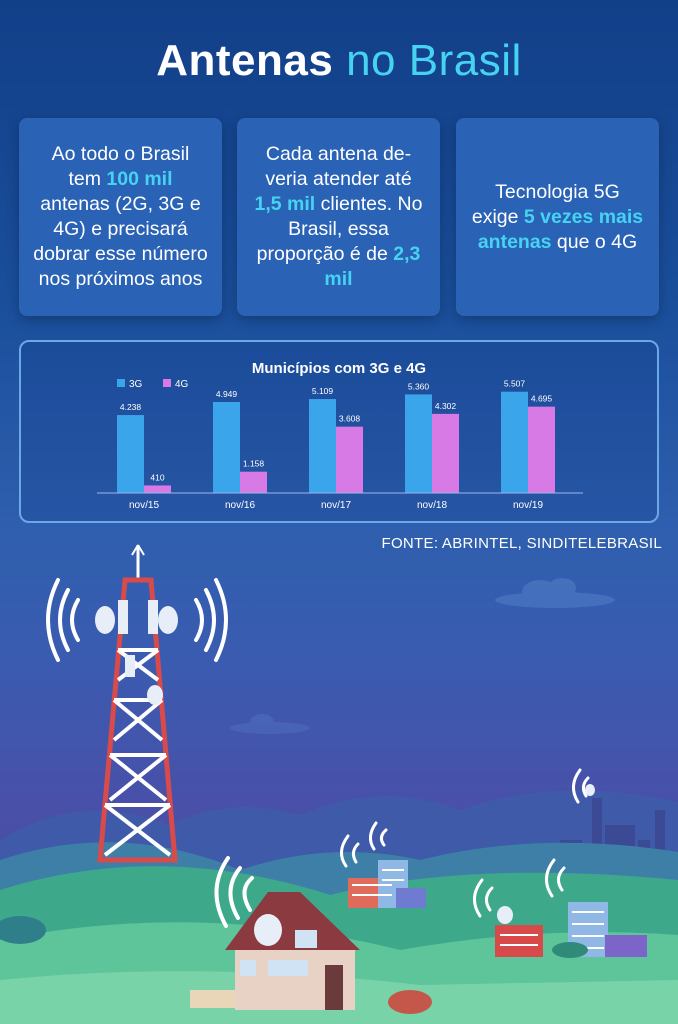  What do you see at coordinates (446, 406) in the screenshot?
I see `data-label-4g: 4.302` at bounding box center [446, 406].